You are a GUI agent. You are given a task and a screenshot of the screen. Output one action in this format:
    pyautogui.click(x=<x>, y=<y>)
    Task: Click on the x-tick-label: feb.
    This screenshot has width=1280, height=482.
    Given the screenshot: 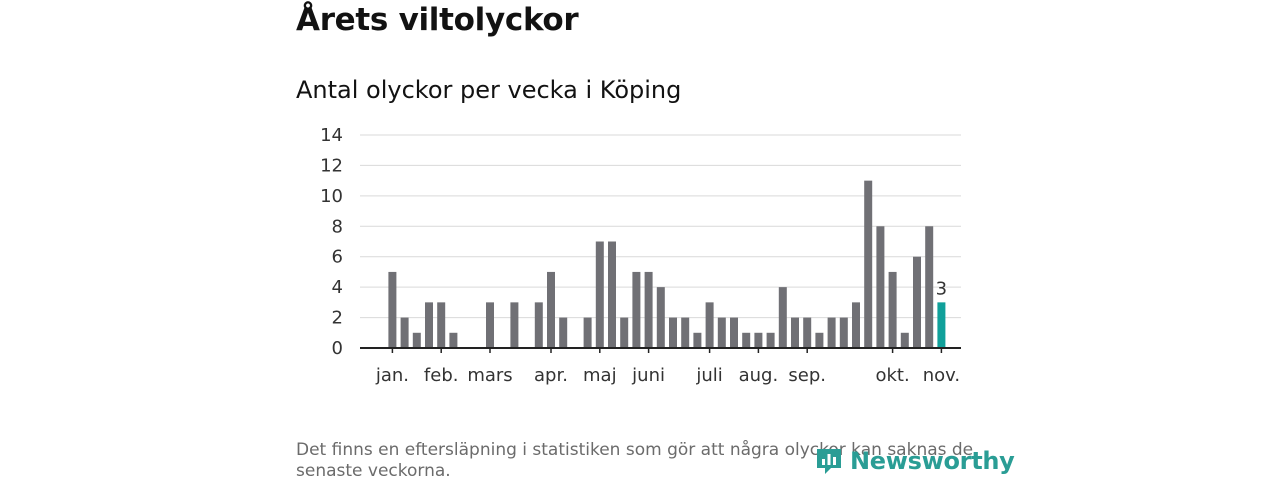 What is the action you would take?
    pyautogui.click(x=441, y=375)
    